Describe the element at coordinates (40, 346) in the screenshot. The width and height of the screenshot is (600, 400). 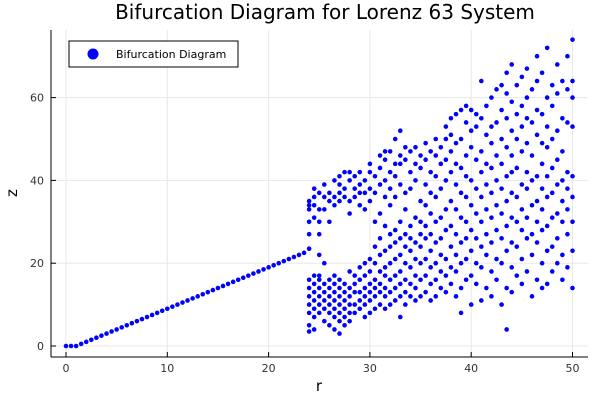
I see `y-tick-label: 0` at that location.